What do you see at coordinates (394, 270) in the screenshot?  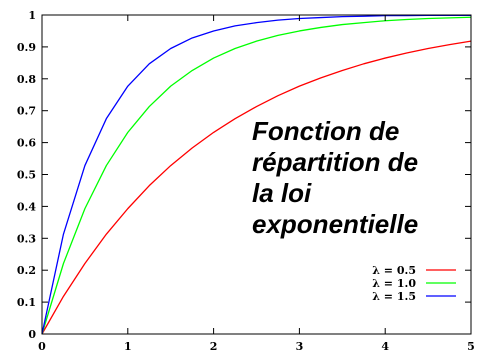 I see `legend-label-1: λ = 0.5` at bounding box center [394, 270].